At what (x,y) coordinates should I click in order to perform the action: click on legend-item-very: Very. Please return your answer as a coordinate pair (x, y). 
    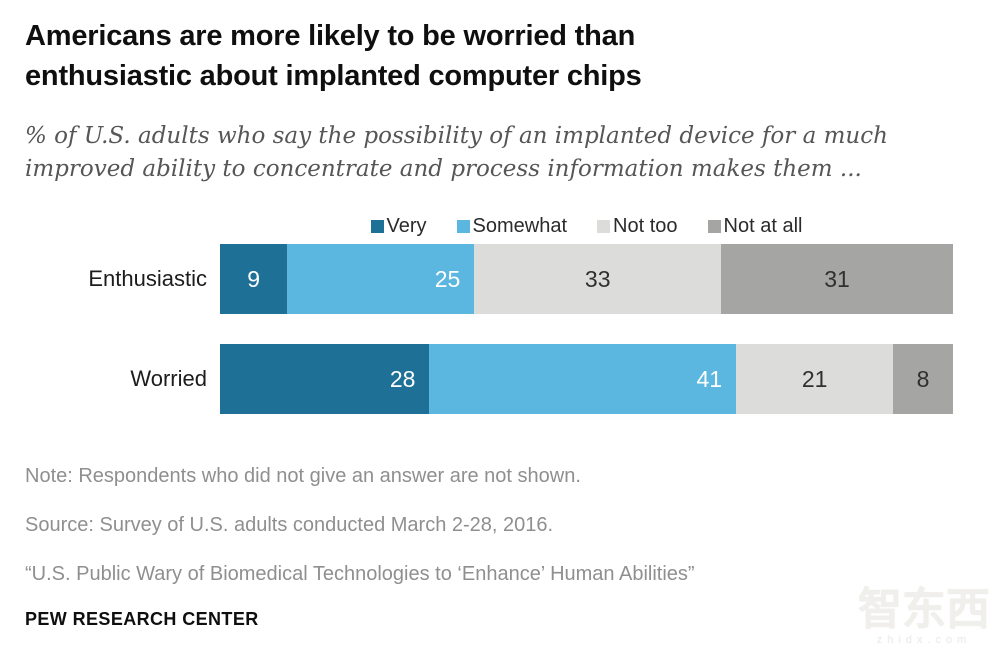
    Looking at the image, I should click on (398, 226).